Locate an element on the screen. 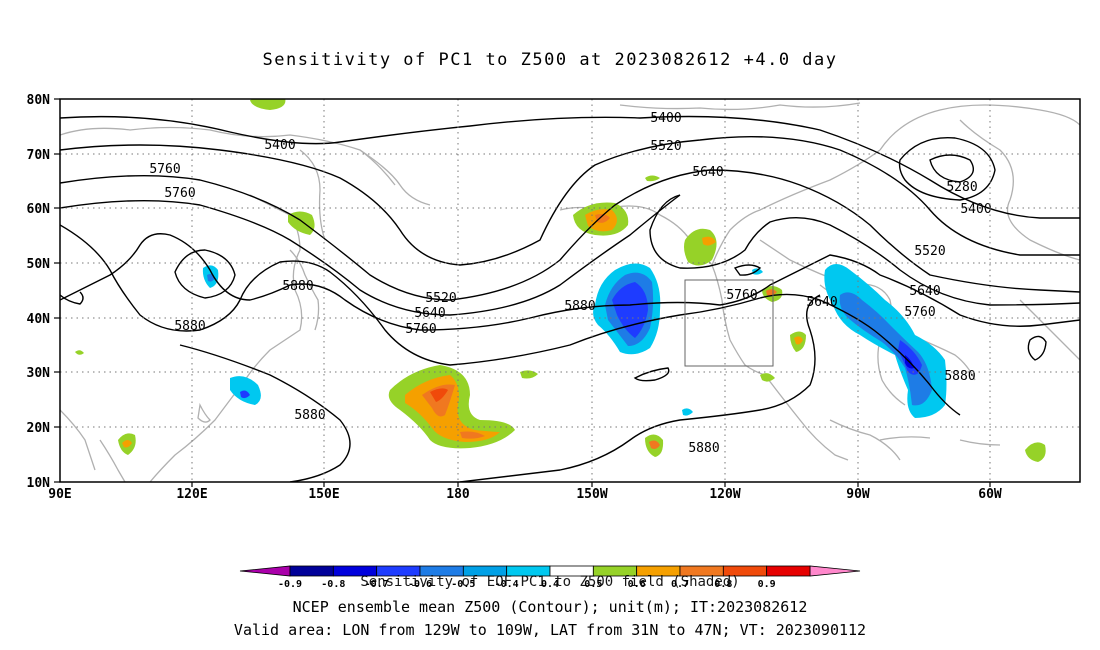 The width and height of the screenshot is (1100, 650). colorbar-tick-label: -0.8 is located at coordinates (333, 584).